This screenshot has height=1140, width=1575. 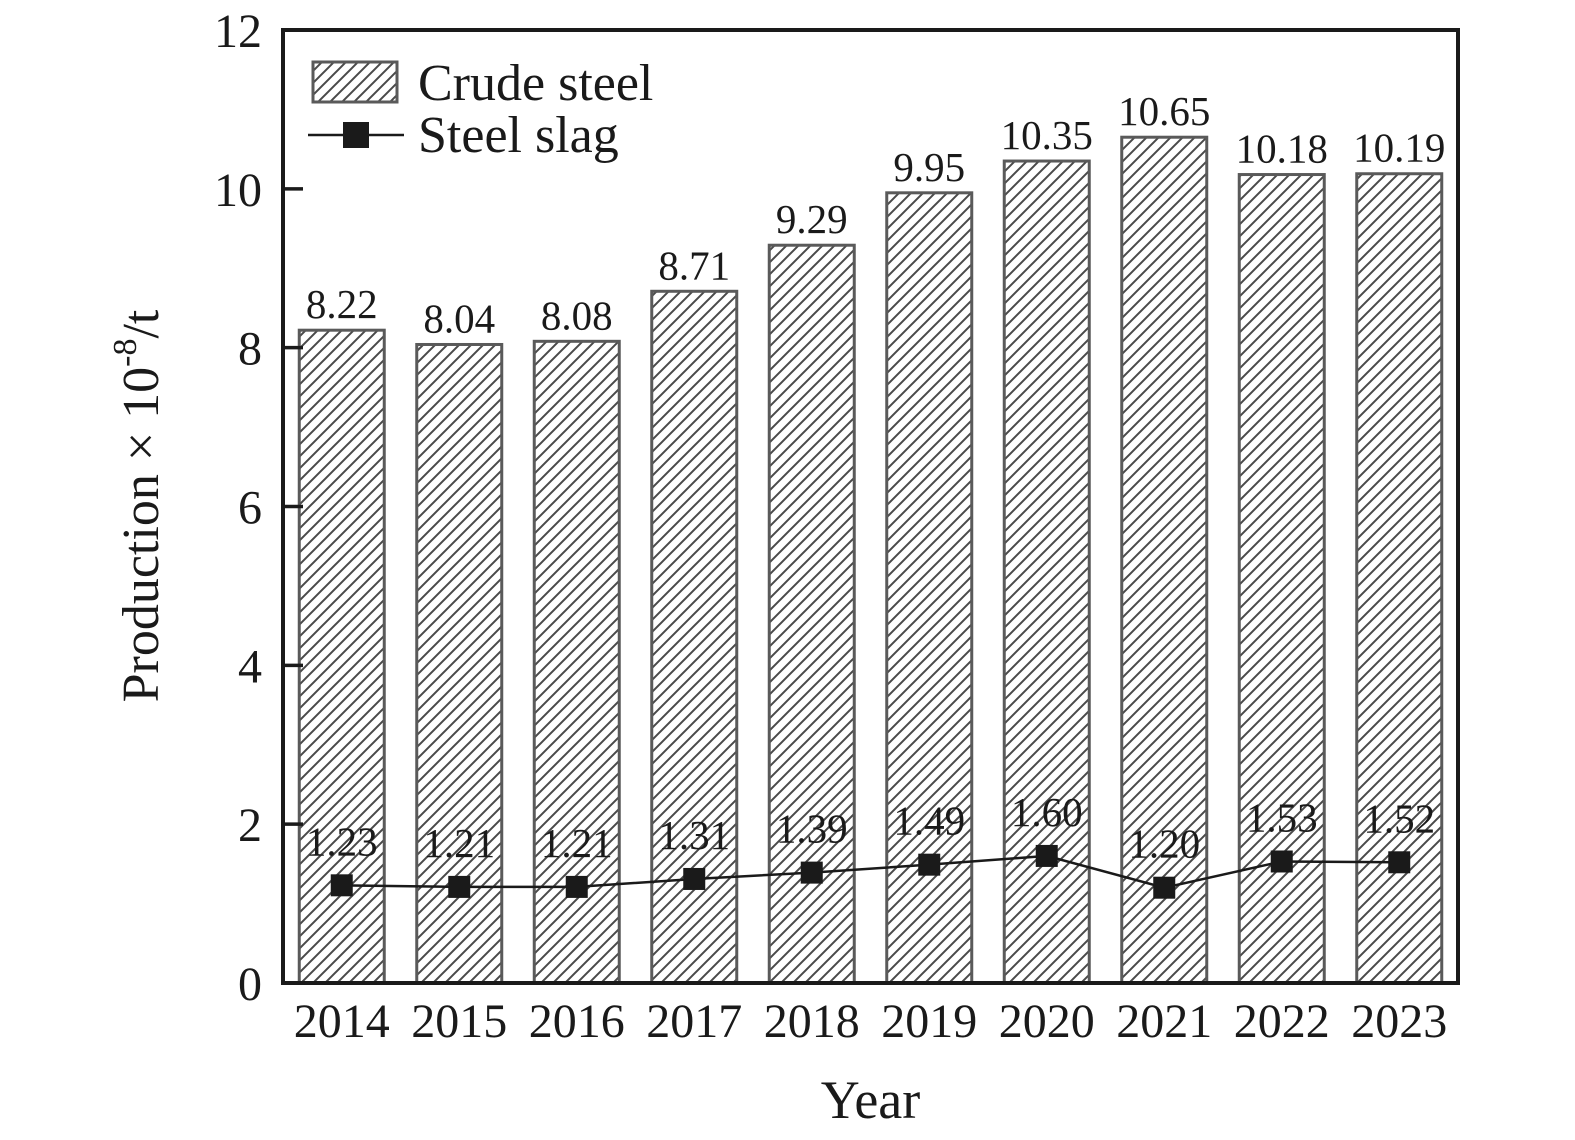 What do you see at coordinates (250, 825) in the screenshot?
I see `y-tick-label: 2` at bounding box center [250, 825].